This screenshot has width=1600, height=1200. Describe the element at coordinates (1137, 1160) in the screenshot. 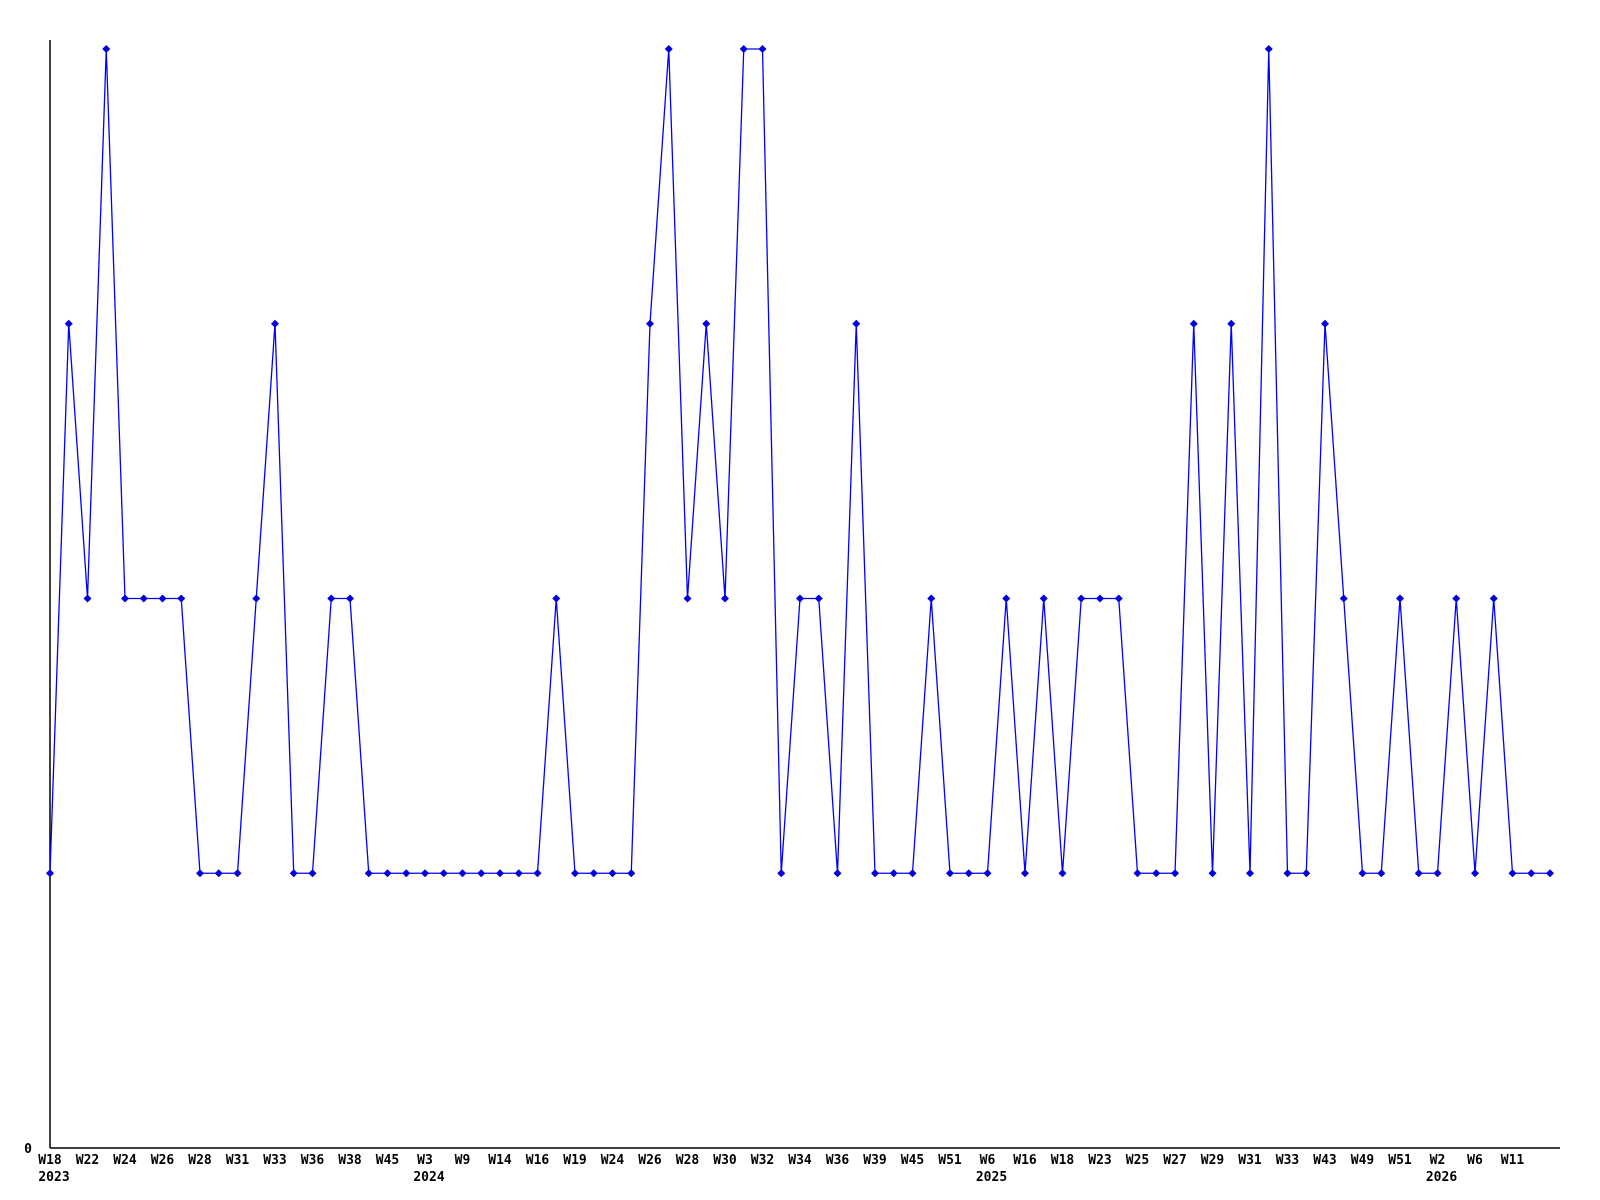

I see `x-tick-week-label: W25` at that location.